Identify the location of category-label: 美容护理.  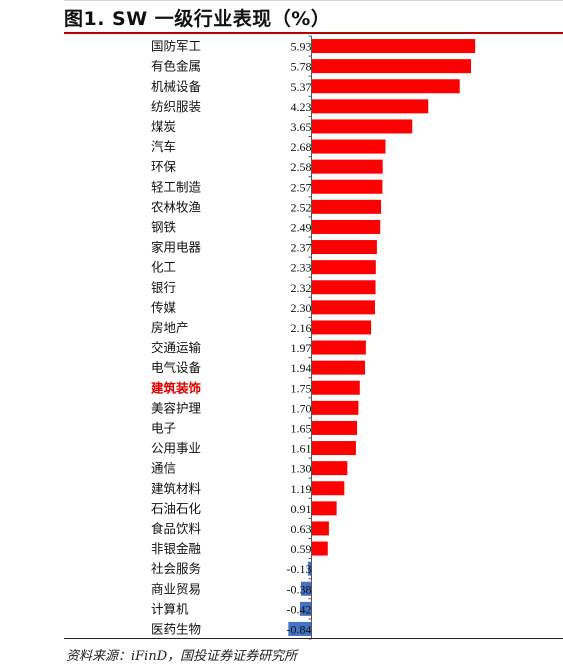
(176, 407).